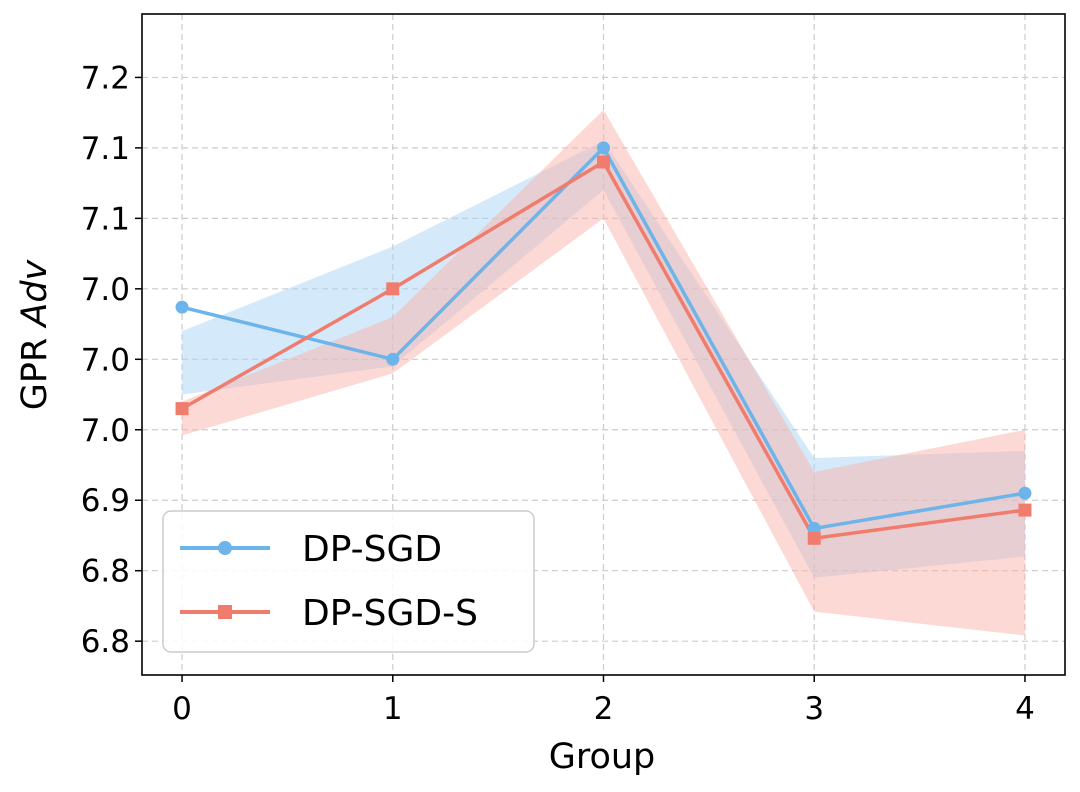 The image size is (1080, 792). What do you see at coordinates (604, 709) in the screenshot?
I see `x-tick-label: 2` at bounding box center [604, 709].